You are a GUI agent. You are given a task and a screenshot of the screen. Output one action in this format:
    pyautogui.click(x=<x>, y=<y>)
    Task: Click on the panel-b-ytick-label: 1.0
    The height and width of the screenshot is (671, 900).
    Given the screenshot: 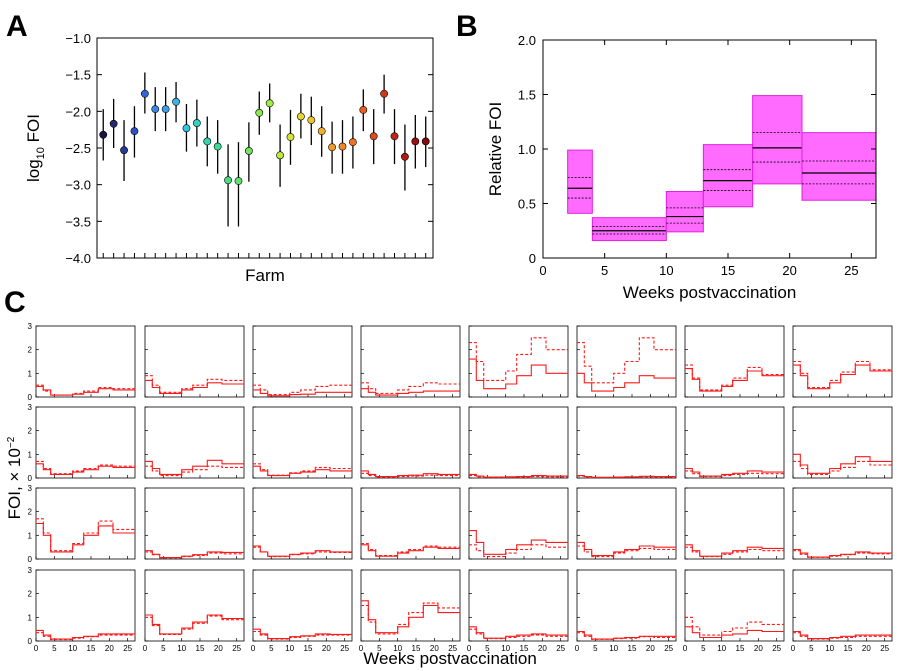 What is the action you would take?
    pyautogui.click(x=527, y=149)
    